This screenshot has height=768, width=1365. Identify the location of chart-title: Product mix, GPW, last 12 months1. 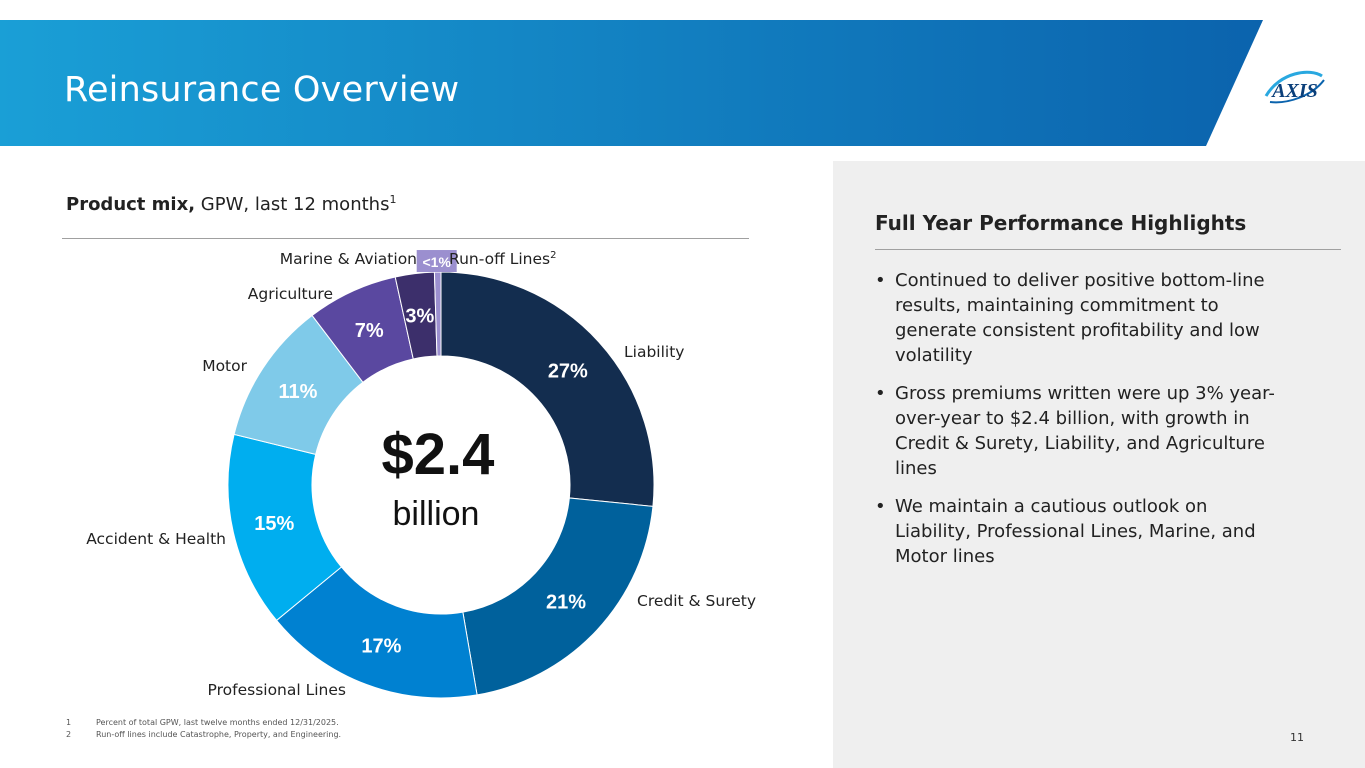
(231, 204).